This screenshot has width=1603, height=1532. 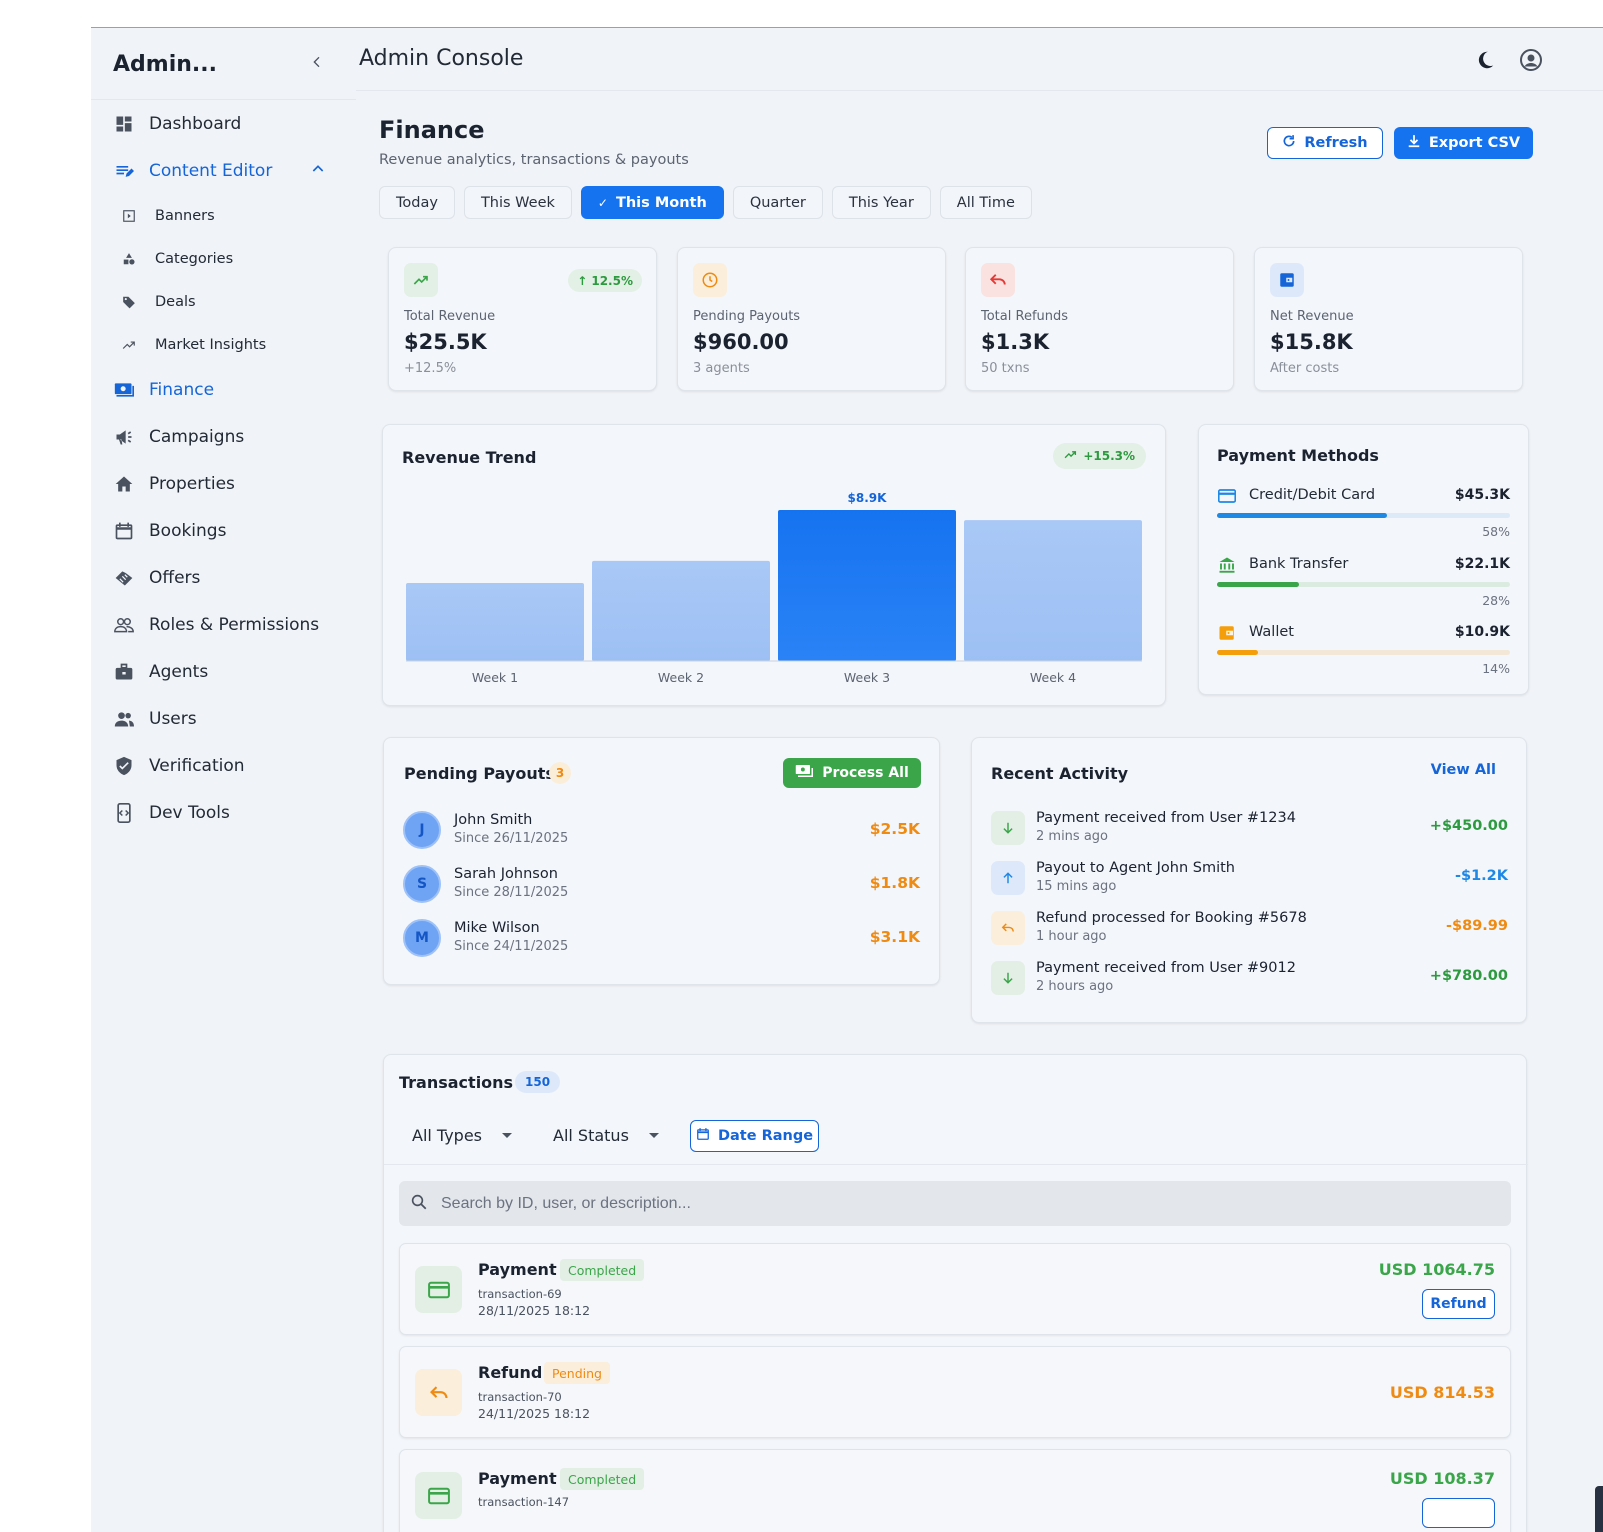 I want to click on transaction-type: Refund, so click(x=510, y=1372).